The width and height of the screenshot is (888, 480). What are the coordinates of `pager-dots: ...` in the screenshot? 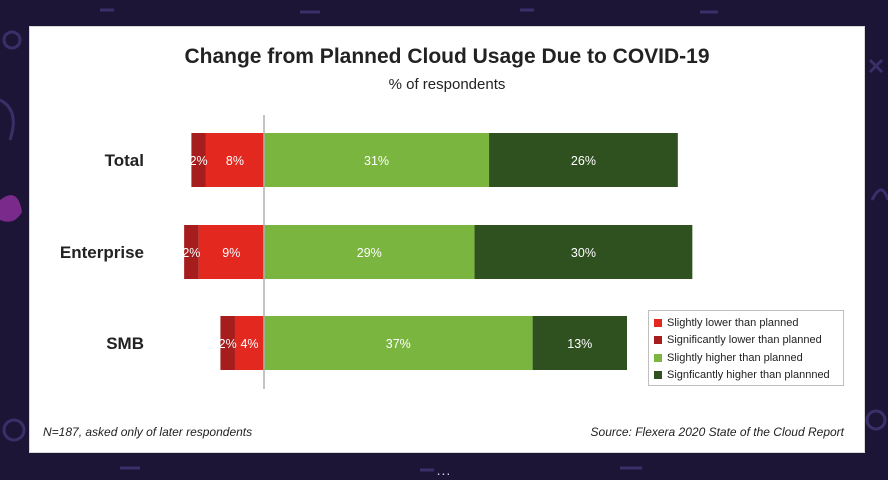 It's located at (444, 470).